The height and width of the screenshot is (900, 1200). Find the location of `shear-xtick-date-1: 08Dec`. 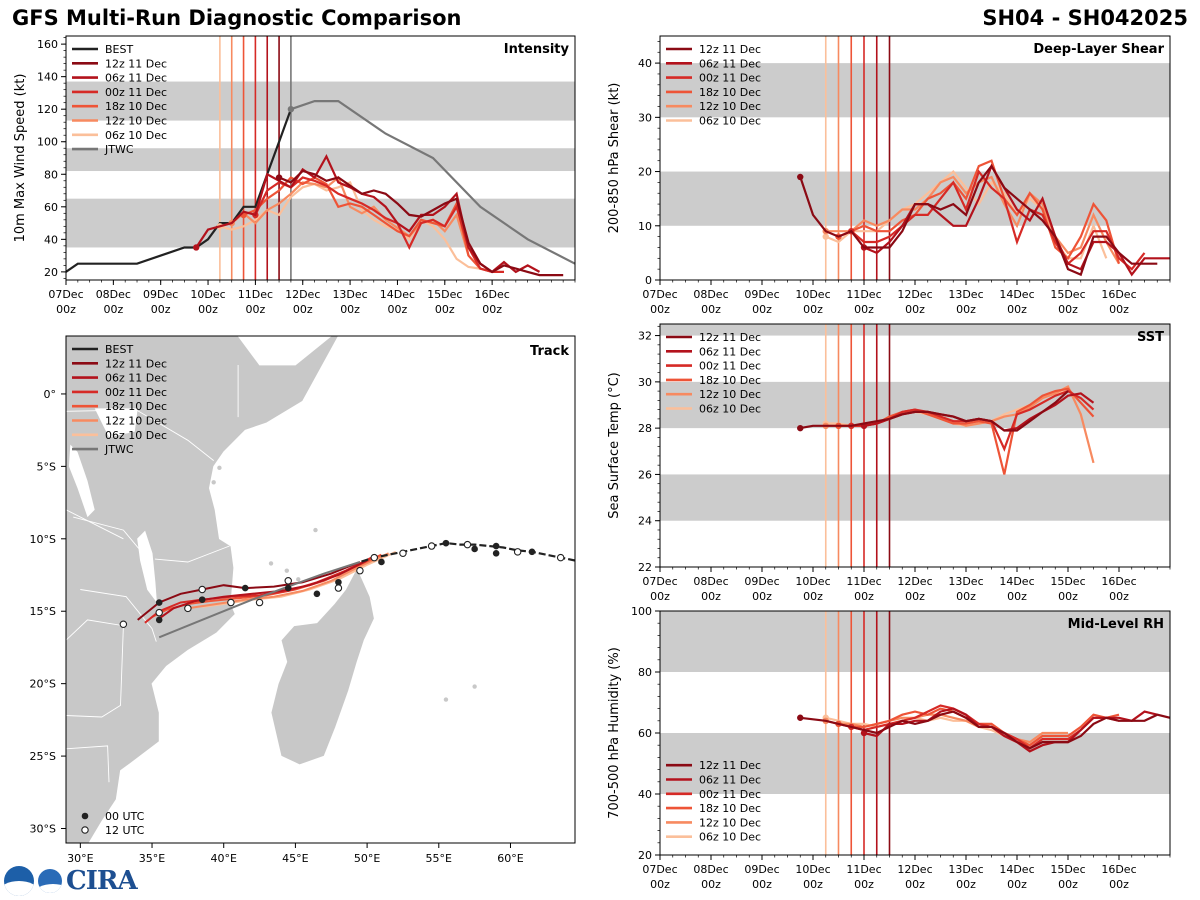

shear-xtick-date-1: 08Dec is located at coordinates (710, 294).